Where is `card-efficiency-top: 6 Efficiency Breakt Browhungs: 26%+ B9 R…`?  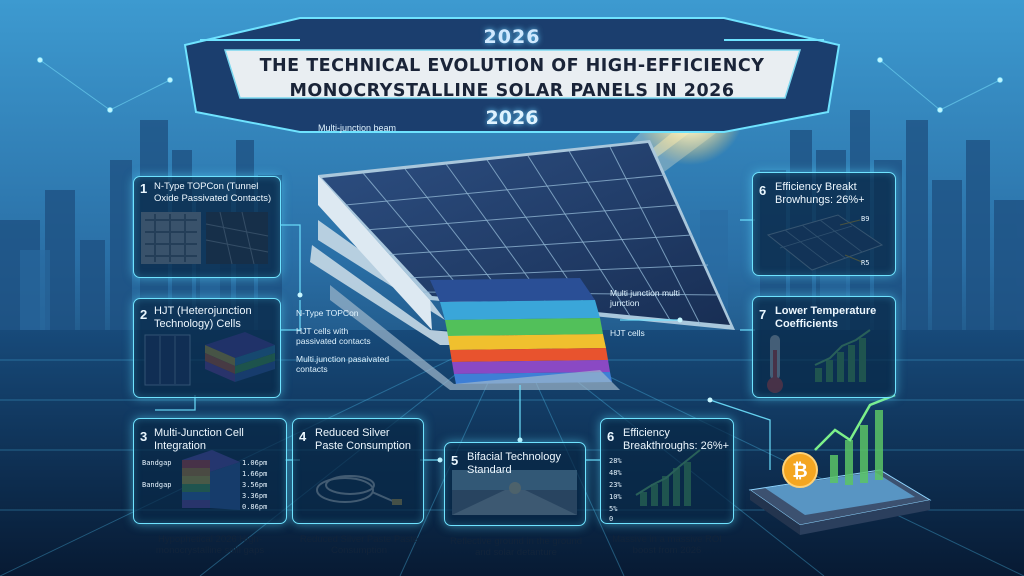
card-efficiency-top: 6 Efficiency Breakt Browhungs: 26%+ B9 R… is located at coordinates (824, 224).